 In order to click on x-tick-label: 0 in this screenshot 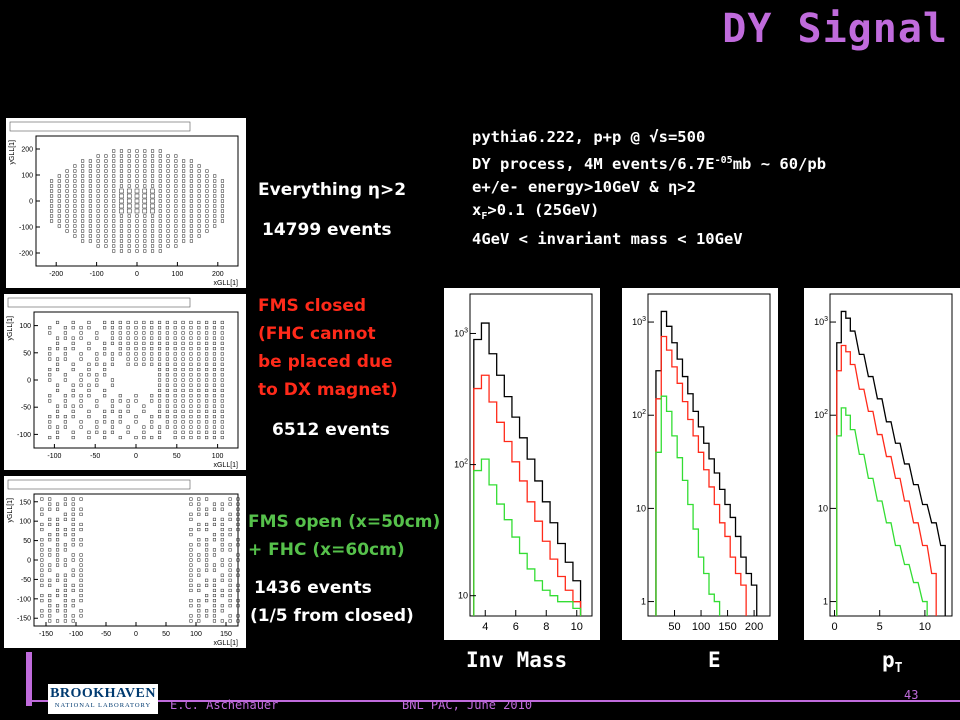, I will do `click(136, 456)`.